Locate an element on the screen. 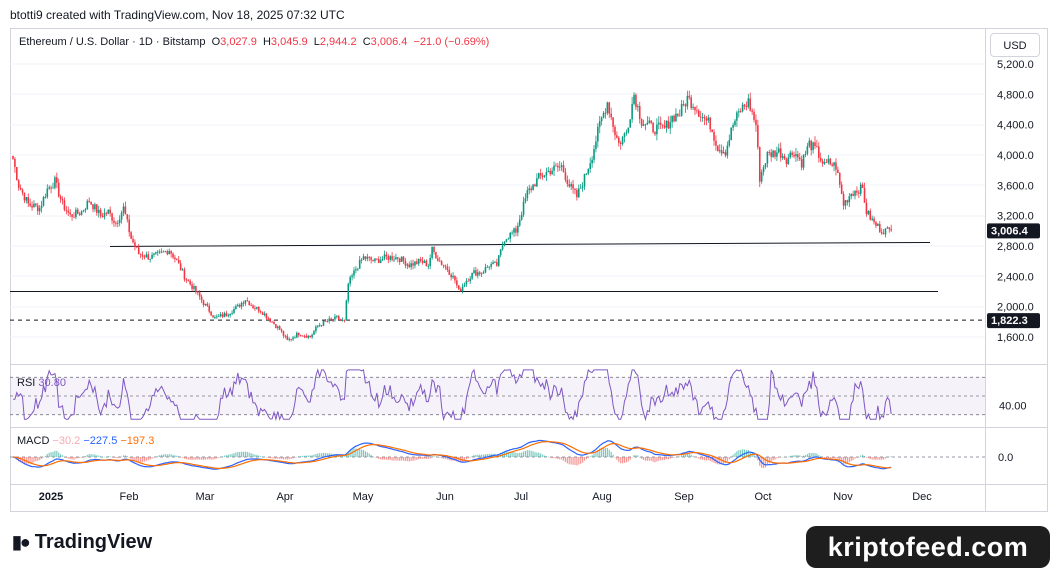 This screenshot has width=1057, height=571. time-tick: Feb is located at coordinates (129, 497).